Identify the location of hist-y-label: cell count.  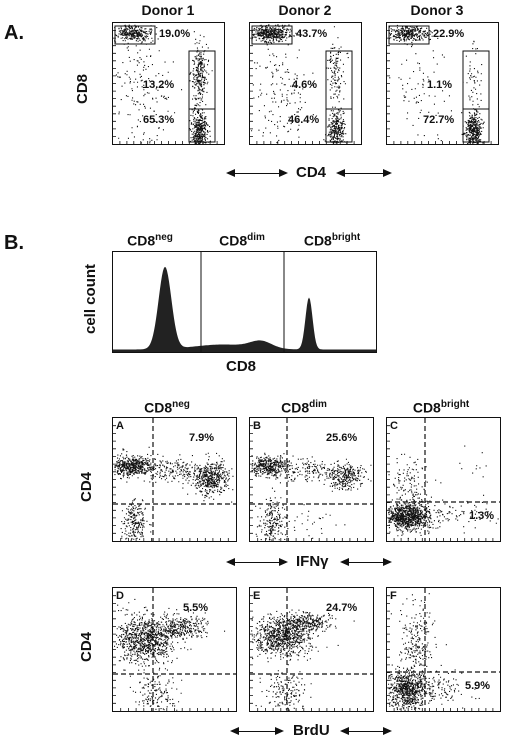
(90, 298).